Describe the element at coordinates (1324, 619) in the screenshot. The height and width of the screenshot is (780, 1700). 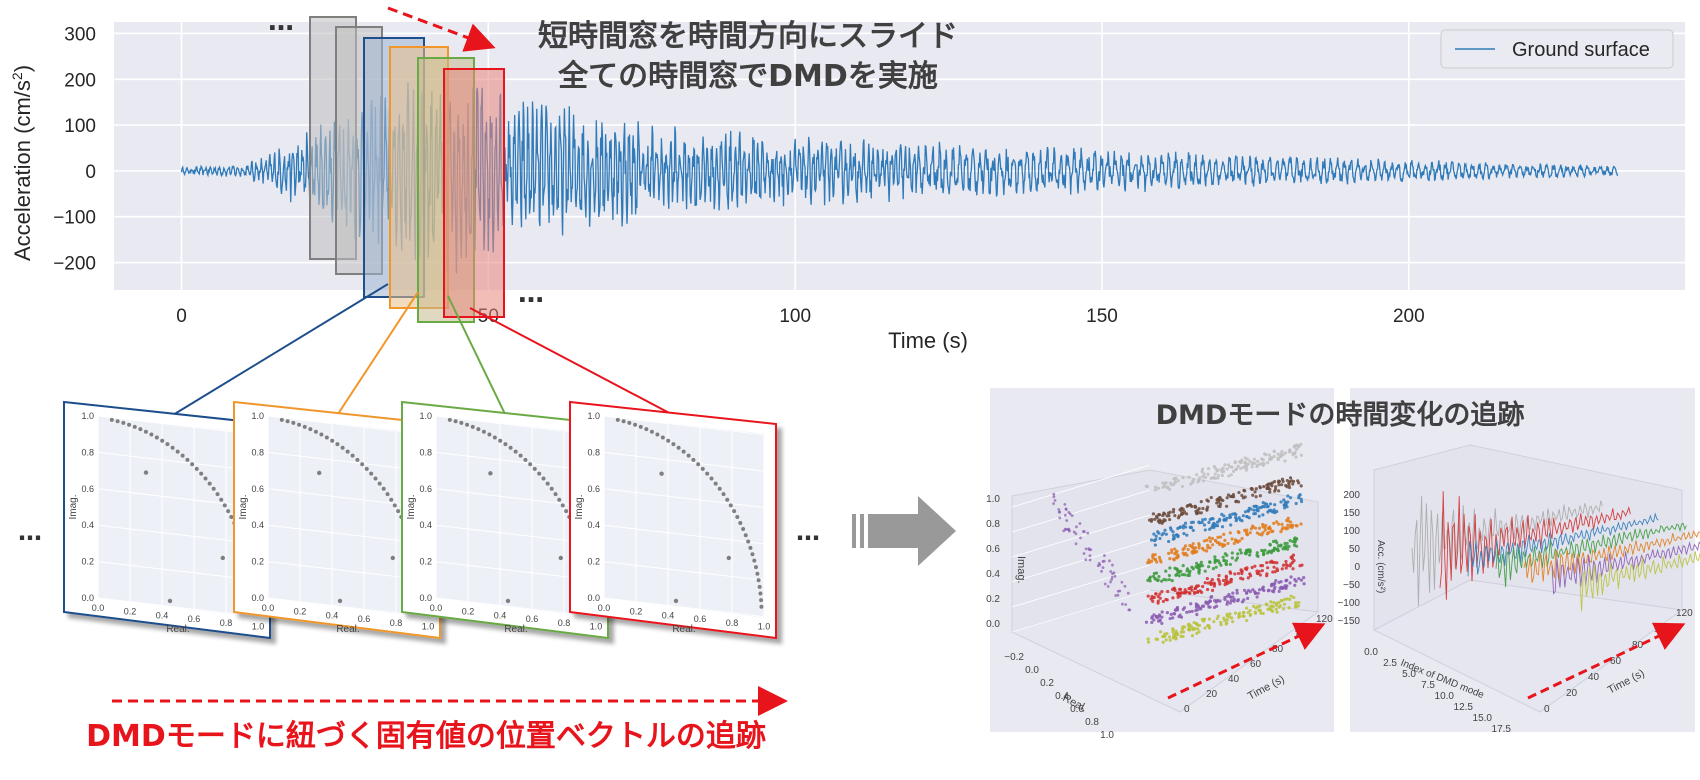
I see `tick-time: 120` at that location.